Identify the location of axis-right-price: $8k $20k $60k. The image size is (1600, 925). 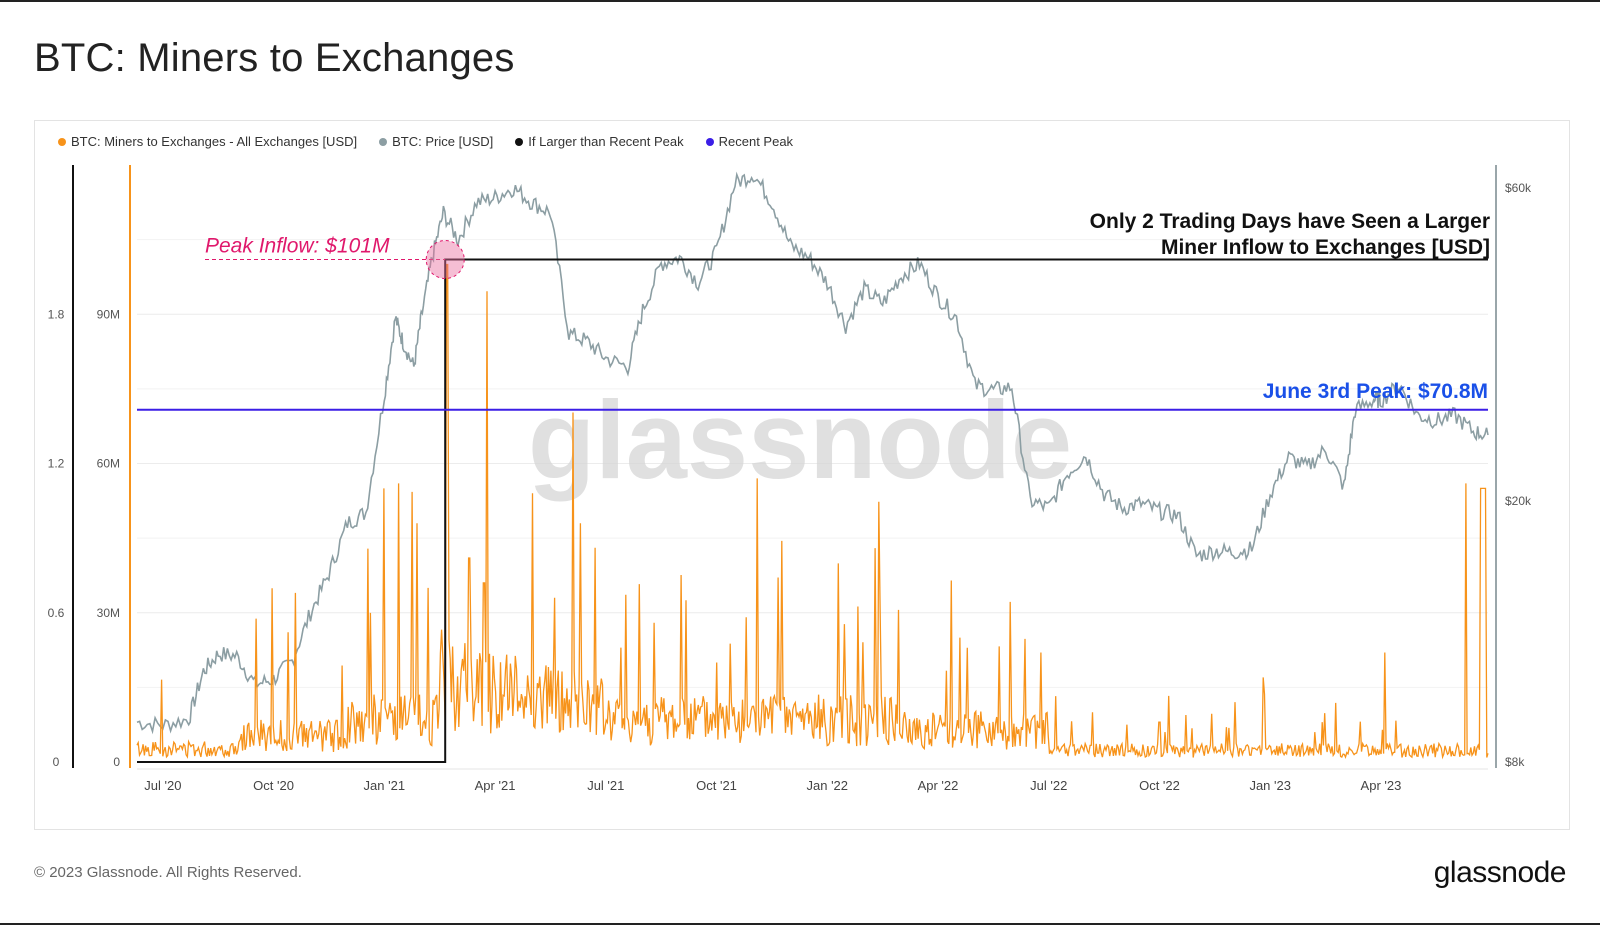
(1518, 475).